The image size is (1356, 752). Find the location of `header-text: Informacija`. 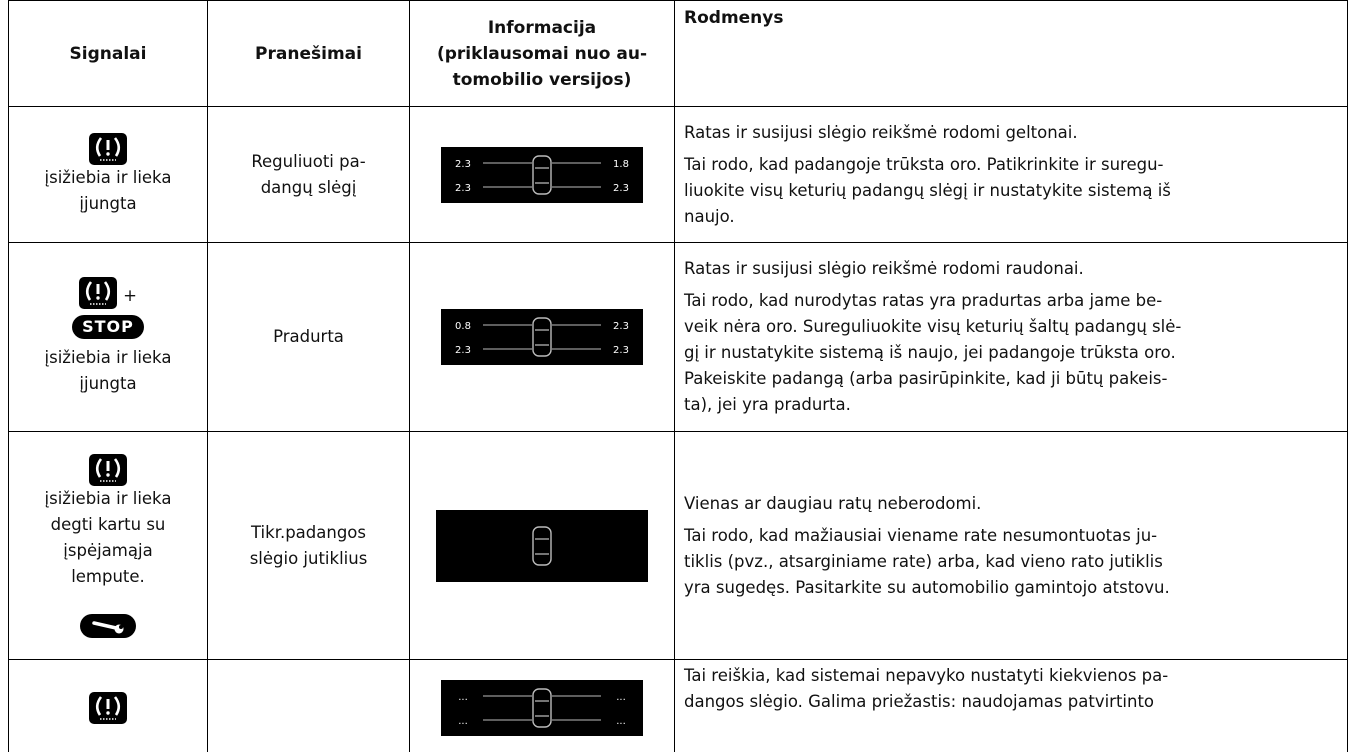

header-text: Informacija is located at coordinates (542, 27).